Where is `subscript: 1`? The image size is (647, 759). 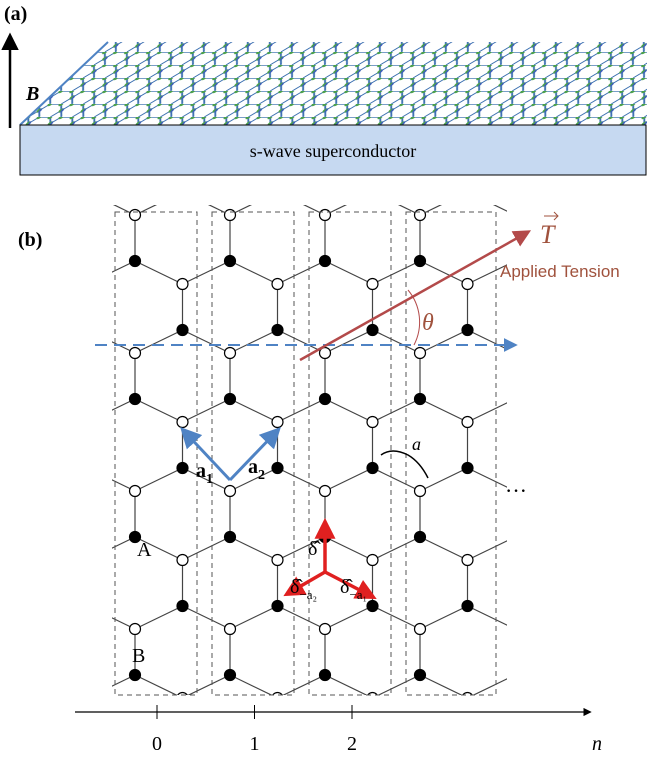
subscript: 1 is located at coordinates (209, 479).